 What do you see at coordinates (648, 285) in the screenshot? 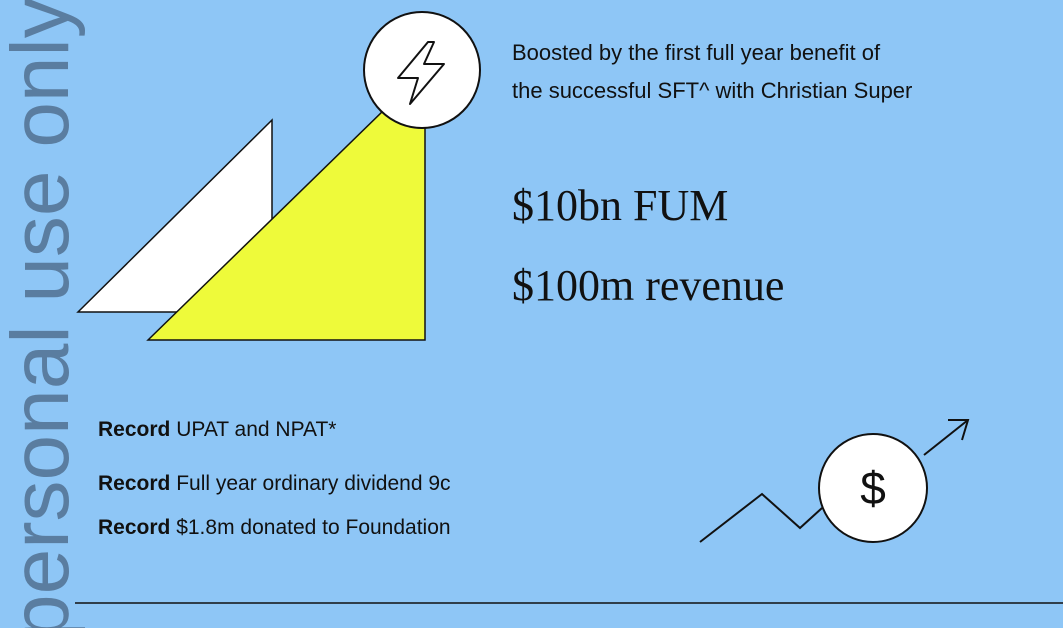
I see `headline: $100m revenue` at bounding box center [648, 285].